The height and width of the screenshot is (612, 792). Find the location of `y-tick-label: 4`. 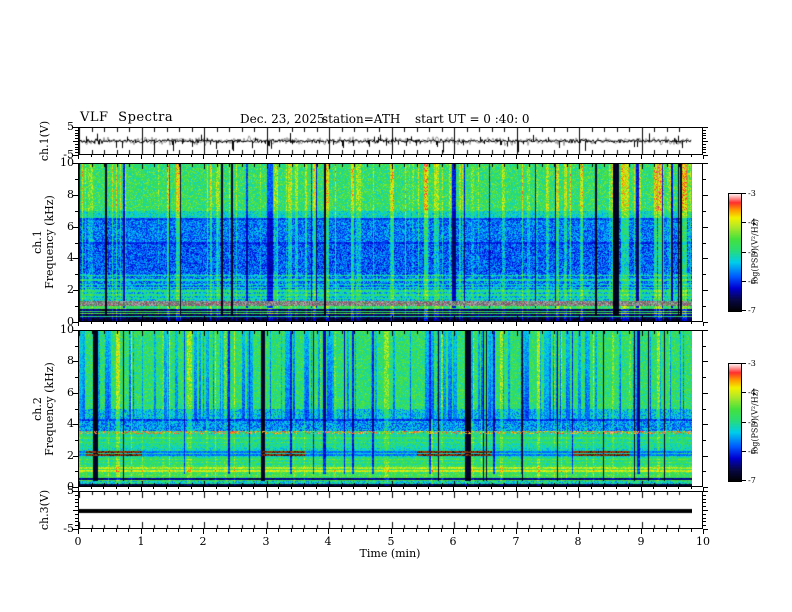

y-tick-label: 4 is located at coordinates (70, 423).